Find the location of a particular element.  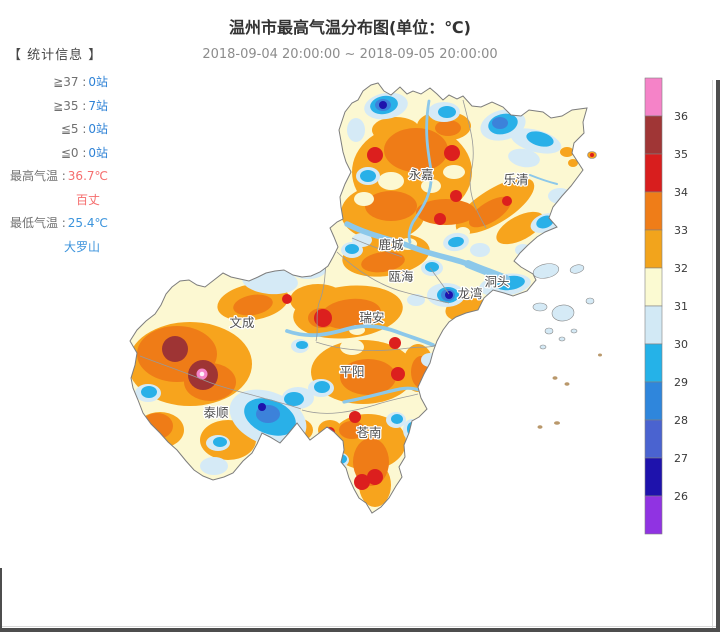

stat-row-ge35: ≧35 :7站 is located at coordinates (58, 107).